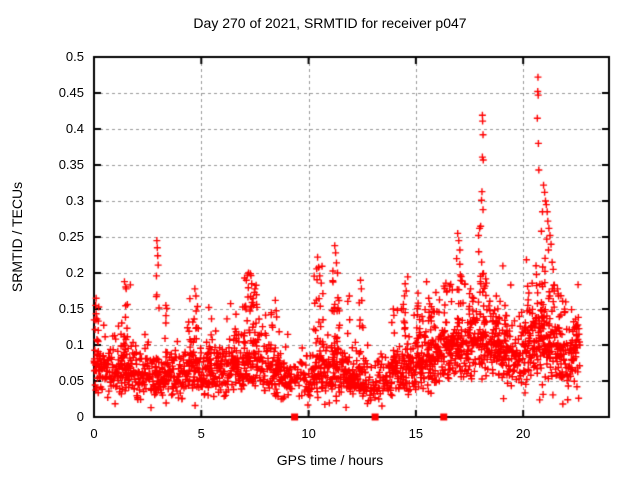 Image resolution: width=640 pixels, height=480 pixels. Describe the element at coordinates (71, 308) in the screenshot. I see `y-tick-label: 0.15` at that location.